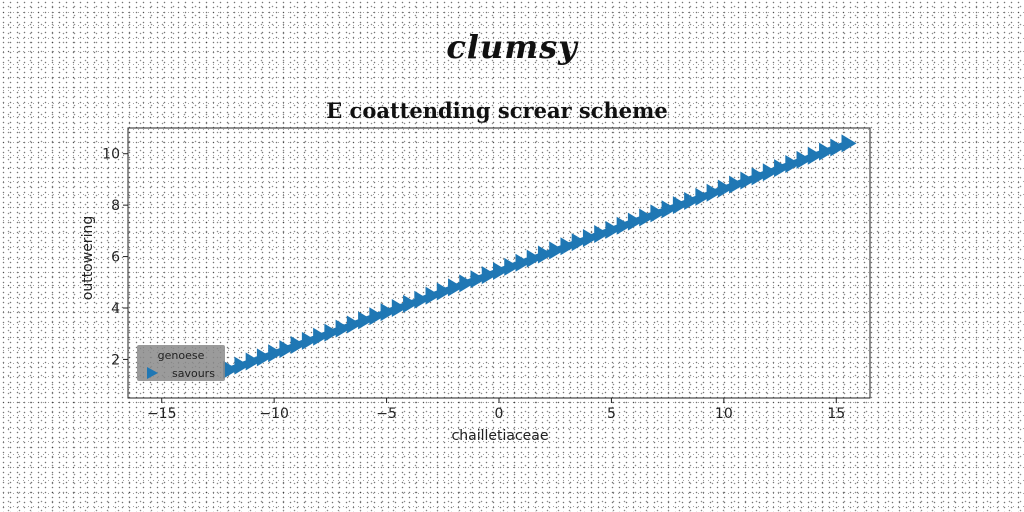 The height and width of the screenshot is (512, 1024). I want to click on legend-box, so click(181, 363).